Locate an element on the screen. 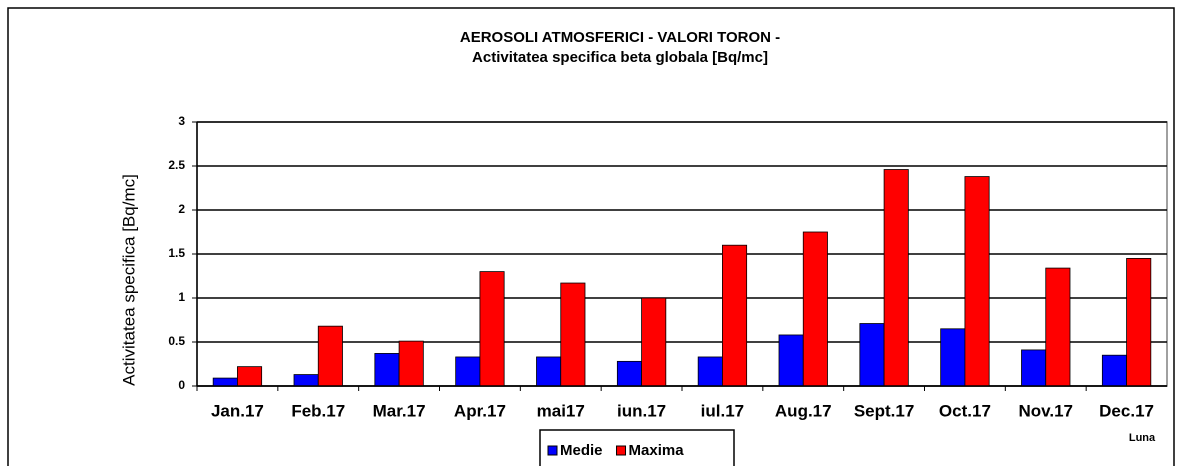 This screenshot has width=1183, height=466. x-tick-label: Dec.17 is located at coordinates (1126, 410).